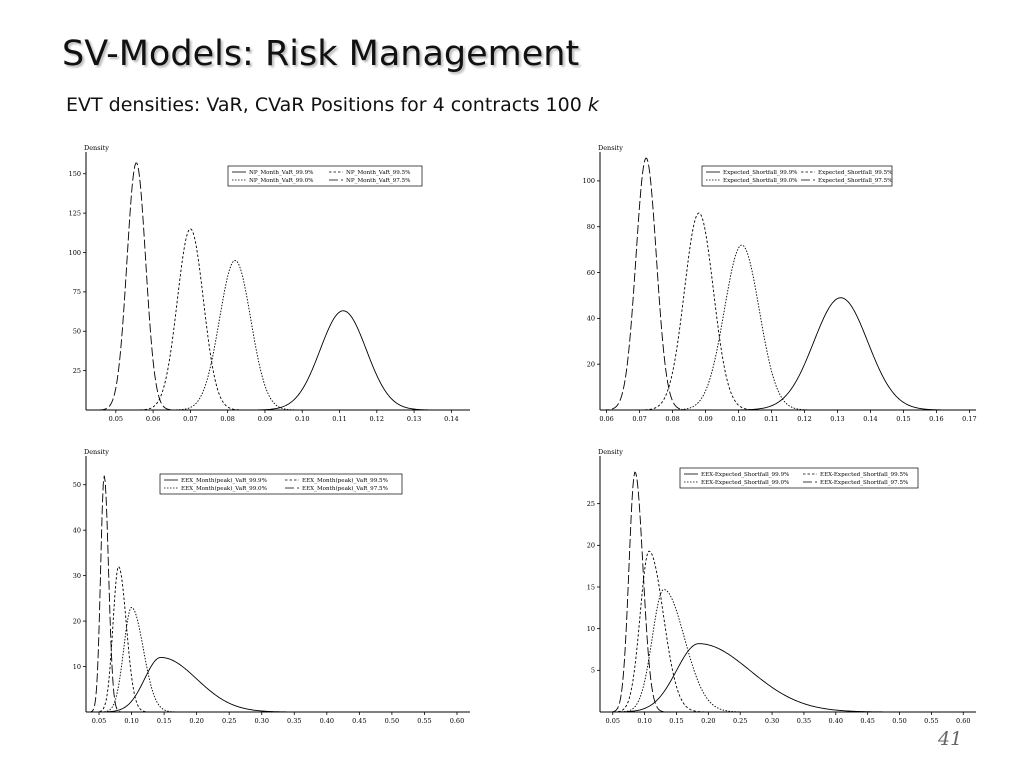 The height and width of the screenshot is (768, 1024). I want to click on legend-label-0: EEX_Month(peak)_VaR_99.9%, so click(224, 480).